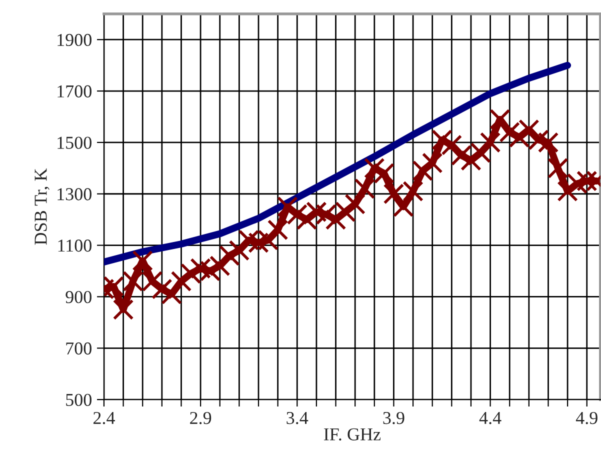 The width and height of the screenshot is (601, 463). Describe the element at coordinates (75, 142) in the screenshot. I see `y-tick-label: 1500` at that location.